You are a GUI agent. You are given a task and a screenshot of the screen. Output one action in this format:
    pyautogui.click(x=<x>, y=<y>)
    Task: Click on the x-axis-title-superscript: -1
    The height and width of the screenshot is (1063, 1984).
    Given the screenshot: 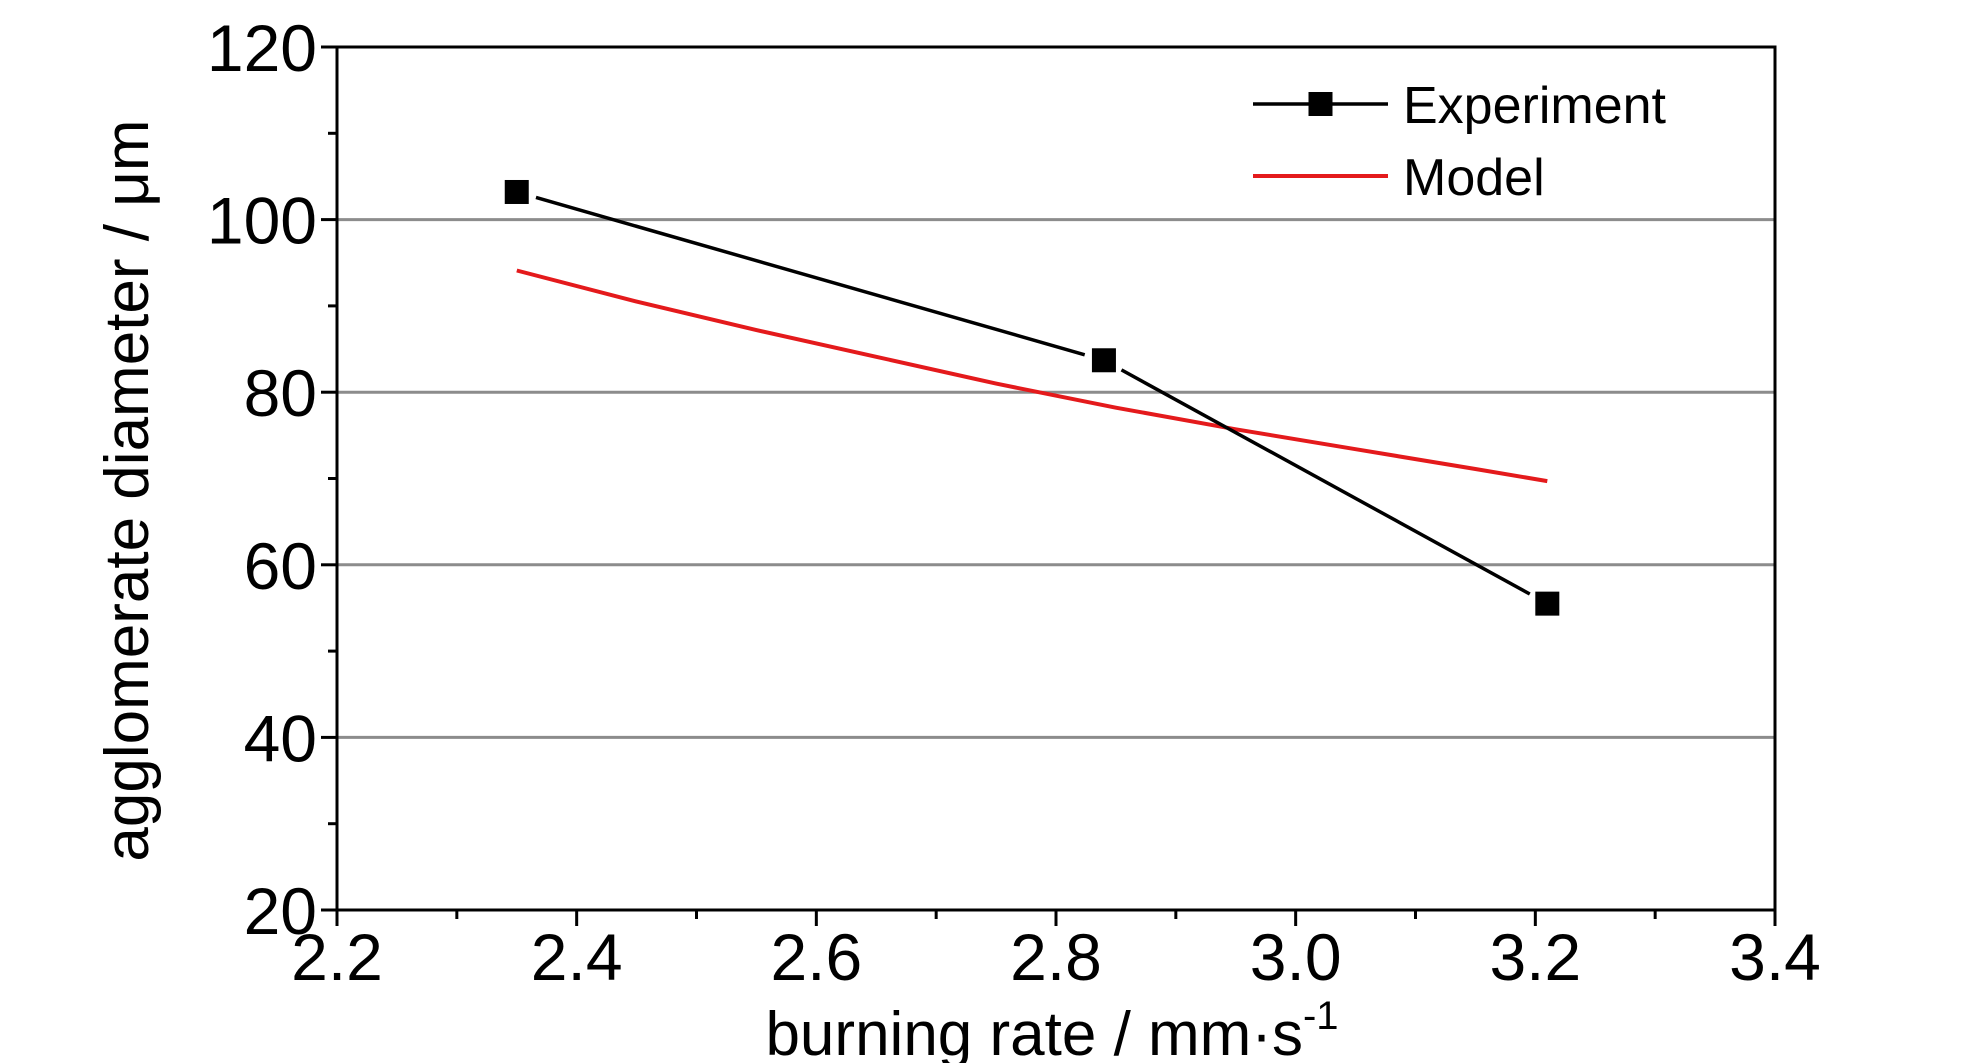 What is the action you would take?
    pyautogui.click(x=1321, y=1016)
    